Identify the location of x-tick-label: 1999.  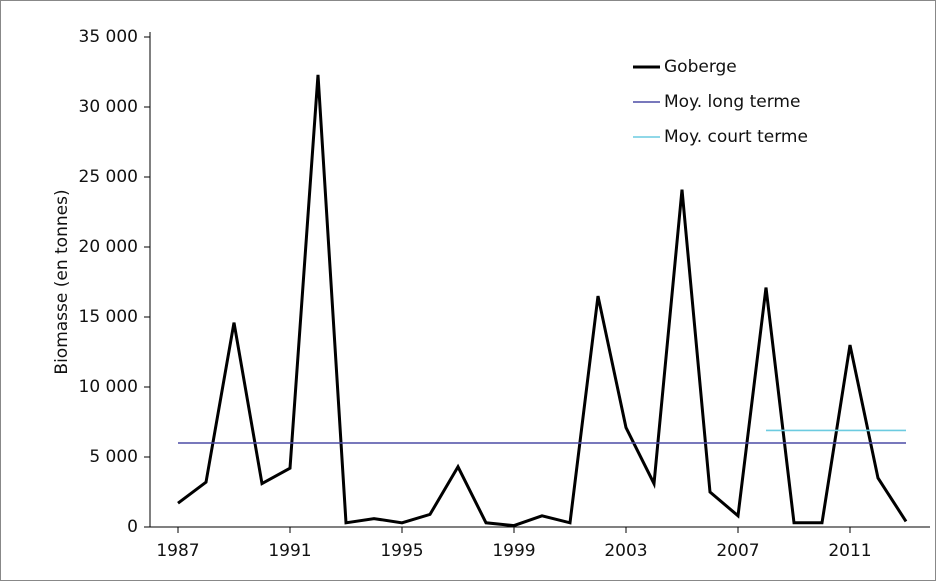
(513, 551).